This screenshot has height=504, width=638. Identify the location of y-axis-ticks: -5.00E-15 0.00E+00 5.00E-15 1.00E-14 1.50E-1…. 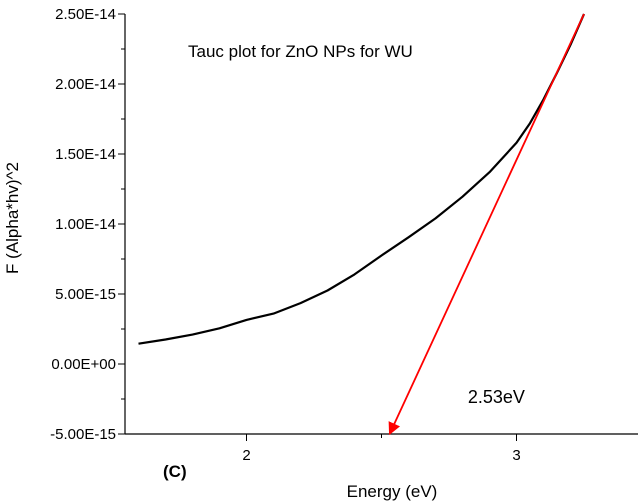
(87, 224).